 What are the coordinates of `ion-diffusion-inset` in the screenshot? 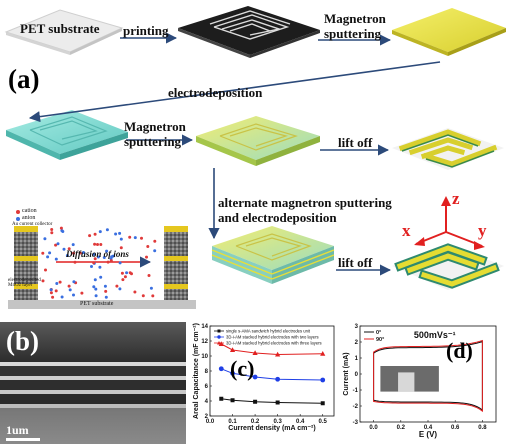 It's located at (102, 258).